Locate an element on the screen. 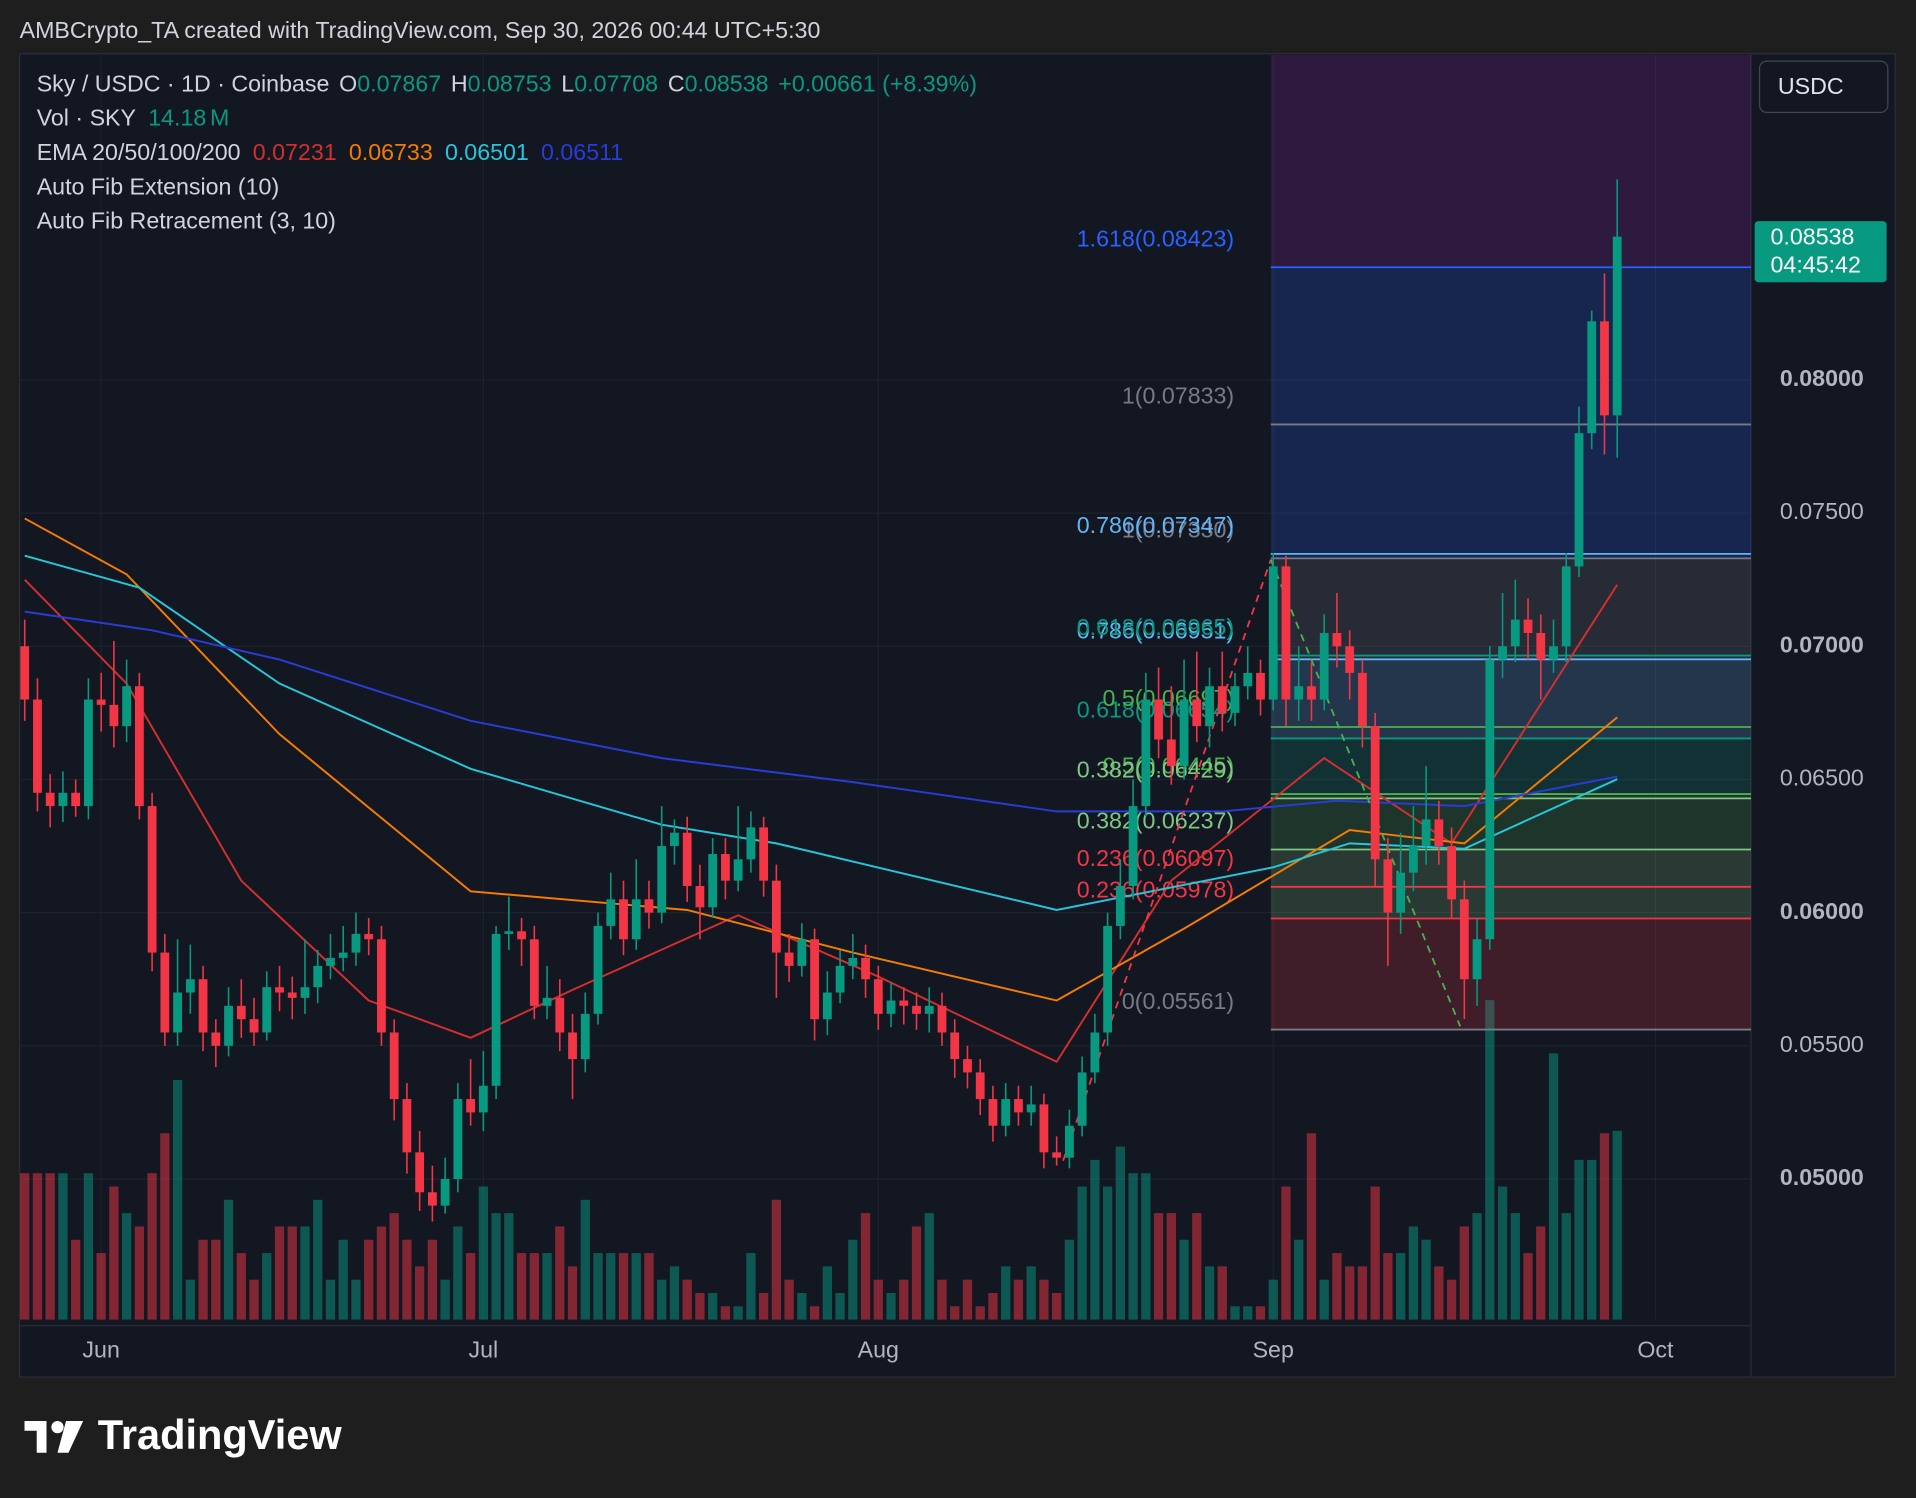 Image resolution: width=1916 pixels, height=1498 pixels. price-tag-value: 0.08538 is located at coordinates (1813, 236).